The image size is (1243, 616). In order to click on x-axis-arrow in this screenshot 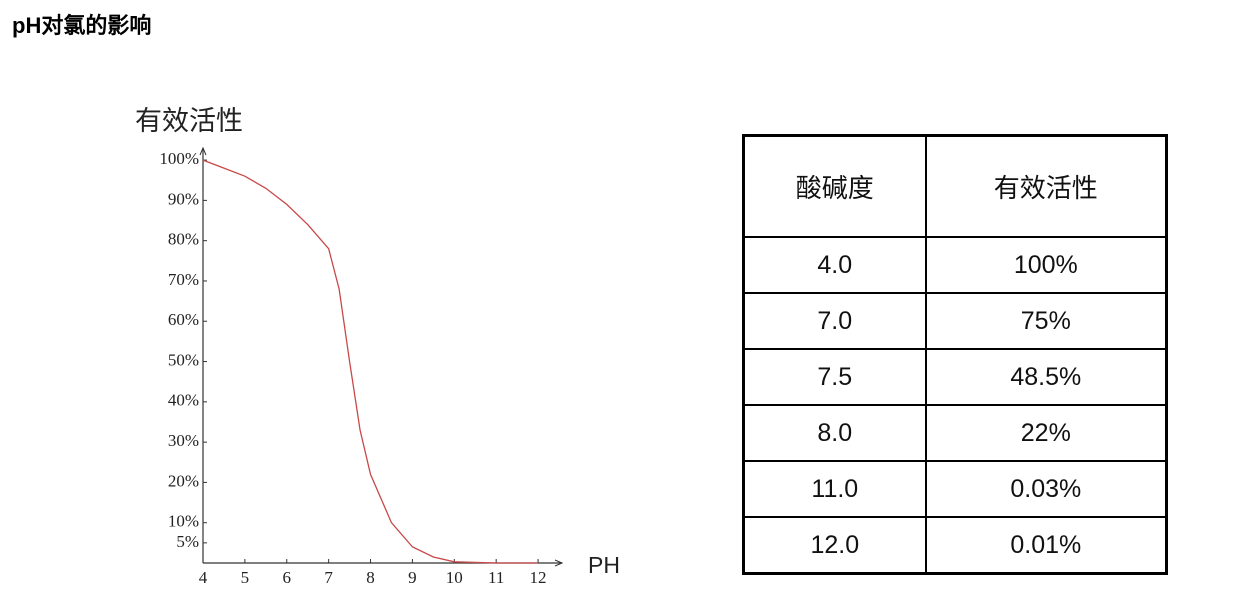, I will do `click(559, 563)`.